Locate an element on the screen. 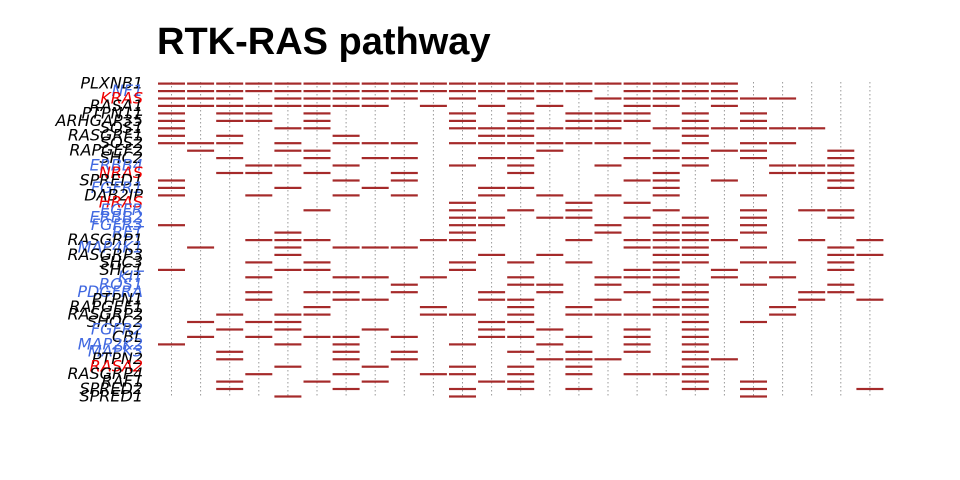  gene-label: RASA1 is located at coordinates (116, 105).